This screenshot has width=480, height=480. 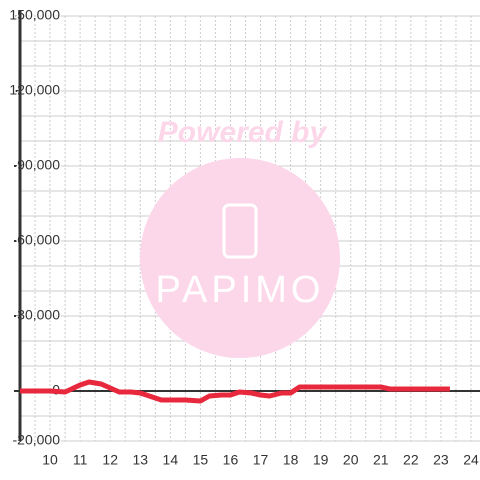 I want to click on watermark-text: Powered by, so click(x=243, y=132).